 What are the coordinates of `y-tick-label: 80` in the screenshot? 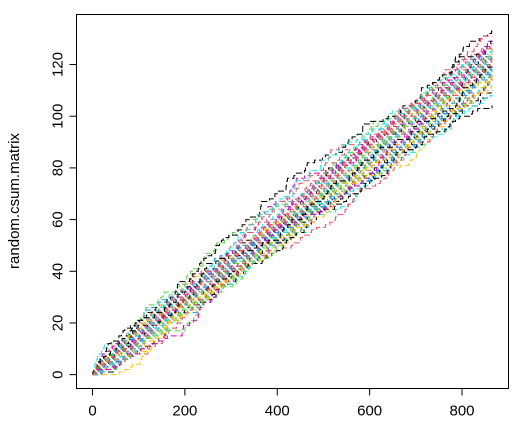 It's located at (58, 168).